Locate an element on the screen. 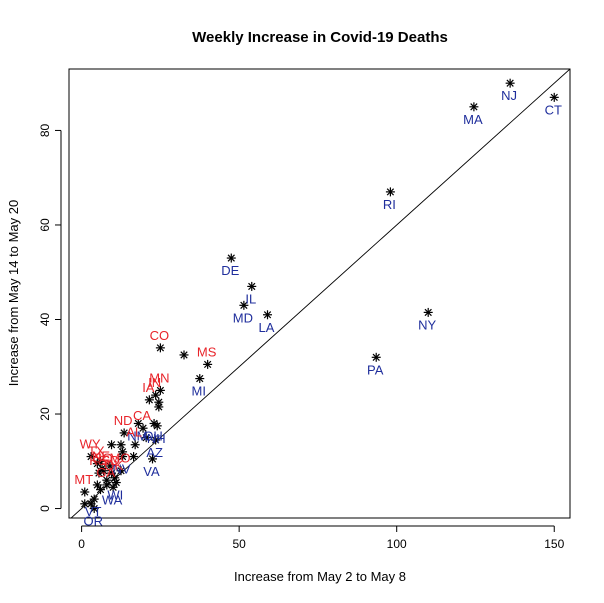 Image resolution: width=604 pixels, height=603 pixels. point-label-ok: OK is located at coordinates (113, 465).